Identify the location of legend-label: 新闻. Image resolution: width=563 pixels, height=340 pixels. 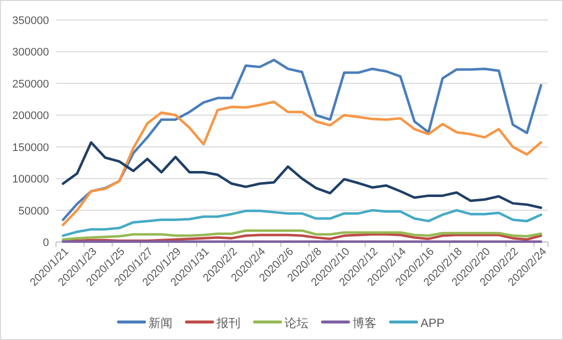
(160, 323).